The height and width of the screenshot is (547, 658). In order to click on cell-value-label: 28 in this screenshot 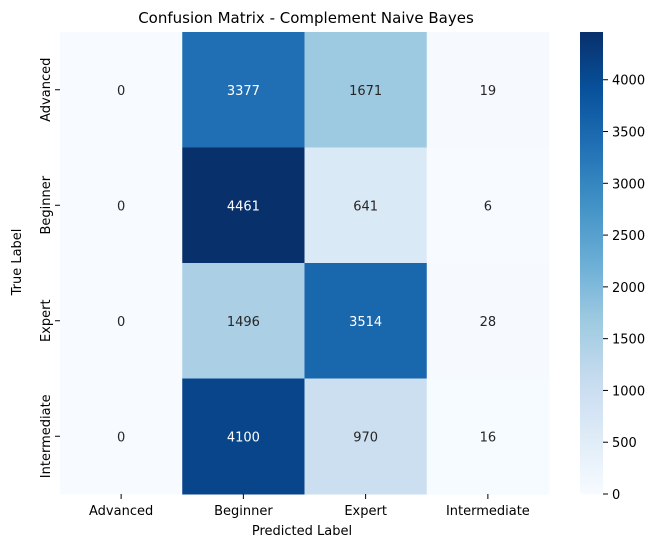, I will do `click(488, 322)`.